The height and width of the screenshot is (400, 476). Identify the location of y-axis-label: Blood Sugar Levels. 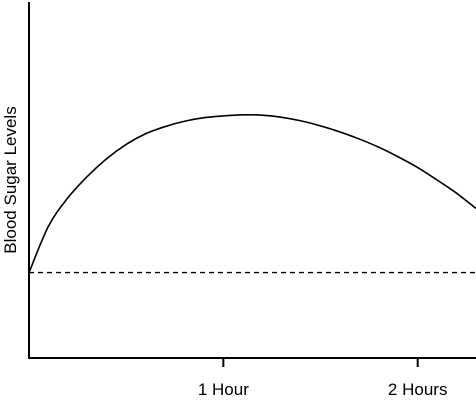
(10, 179).